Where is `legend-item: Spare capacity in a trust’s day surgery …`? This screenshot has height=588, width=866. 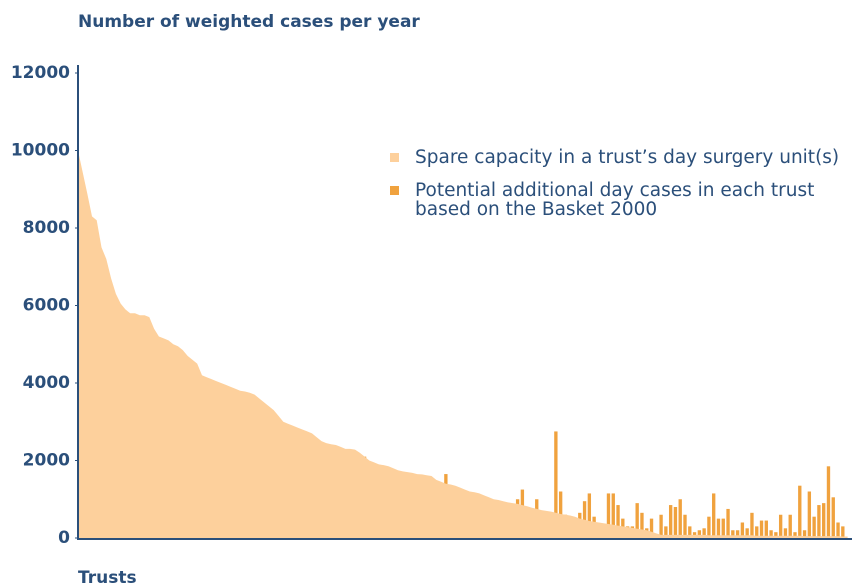 legend-item: Spare capacity in a trust’s day surgery … is located at coordinates (620, 157).